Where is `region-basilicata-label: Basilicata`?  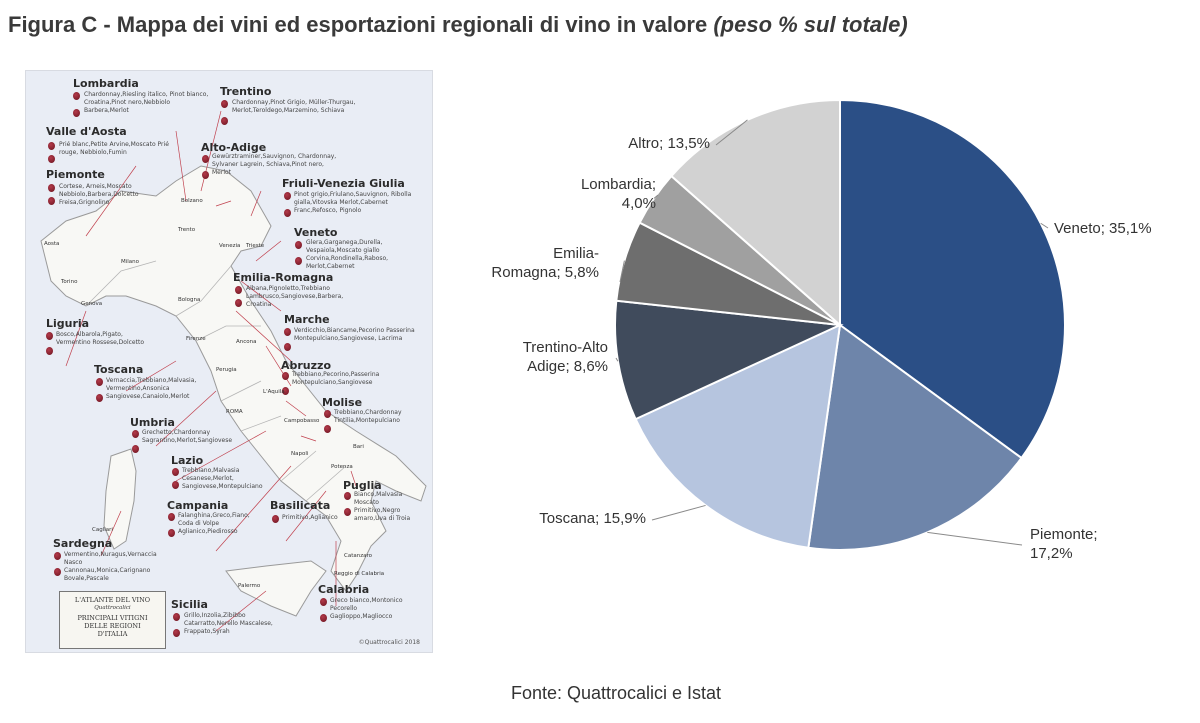
region-basilicata-label: Basilicata is located at coordinates (300, 505).